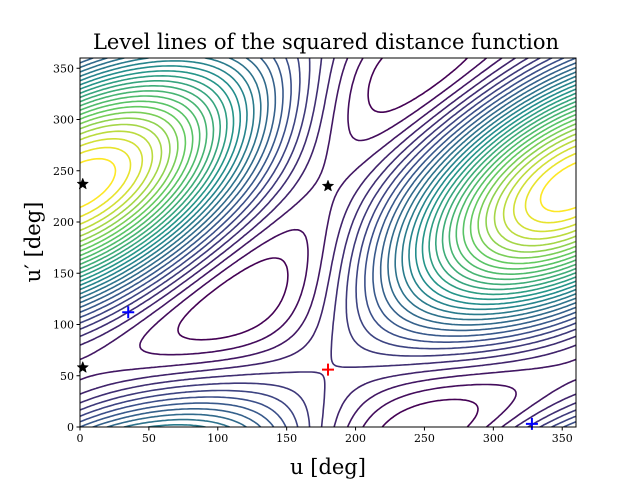 This screenshot has width=640, height=480. Describe the element at coordinates (325, 436) in the screenshot. I see `x-axis-ticks: 0 50 100 150 200 250 300 350` at that location.